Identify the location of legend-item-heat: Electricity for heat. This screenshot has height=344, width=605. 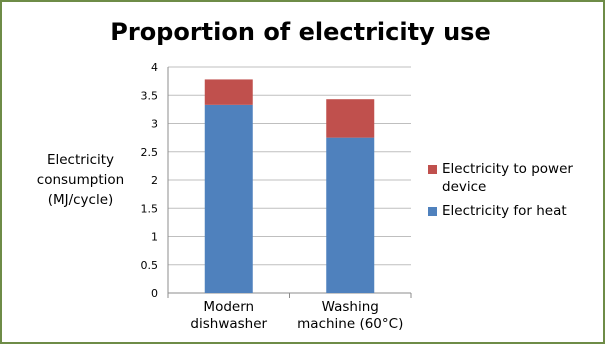
(513, 211).